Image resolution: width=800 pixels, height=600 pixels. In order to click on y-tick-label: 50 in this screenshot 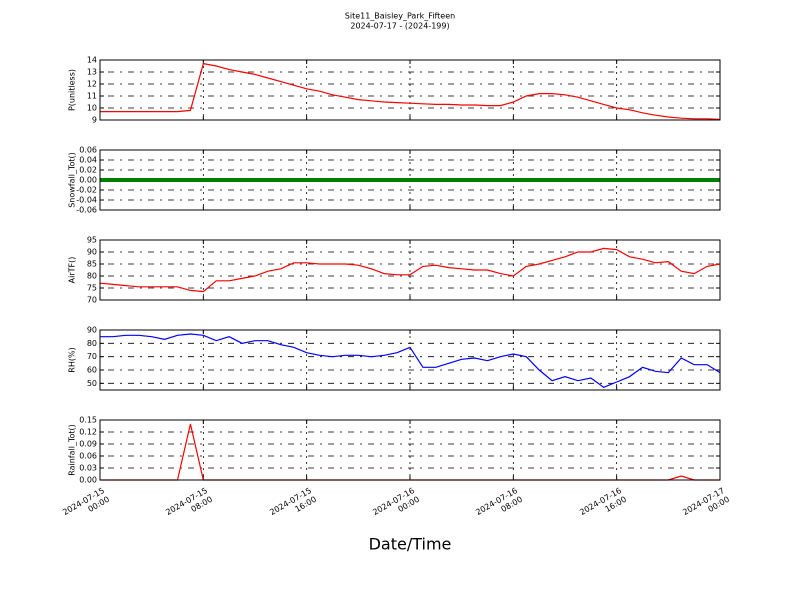, I will do `click(92, 383)`.